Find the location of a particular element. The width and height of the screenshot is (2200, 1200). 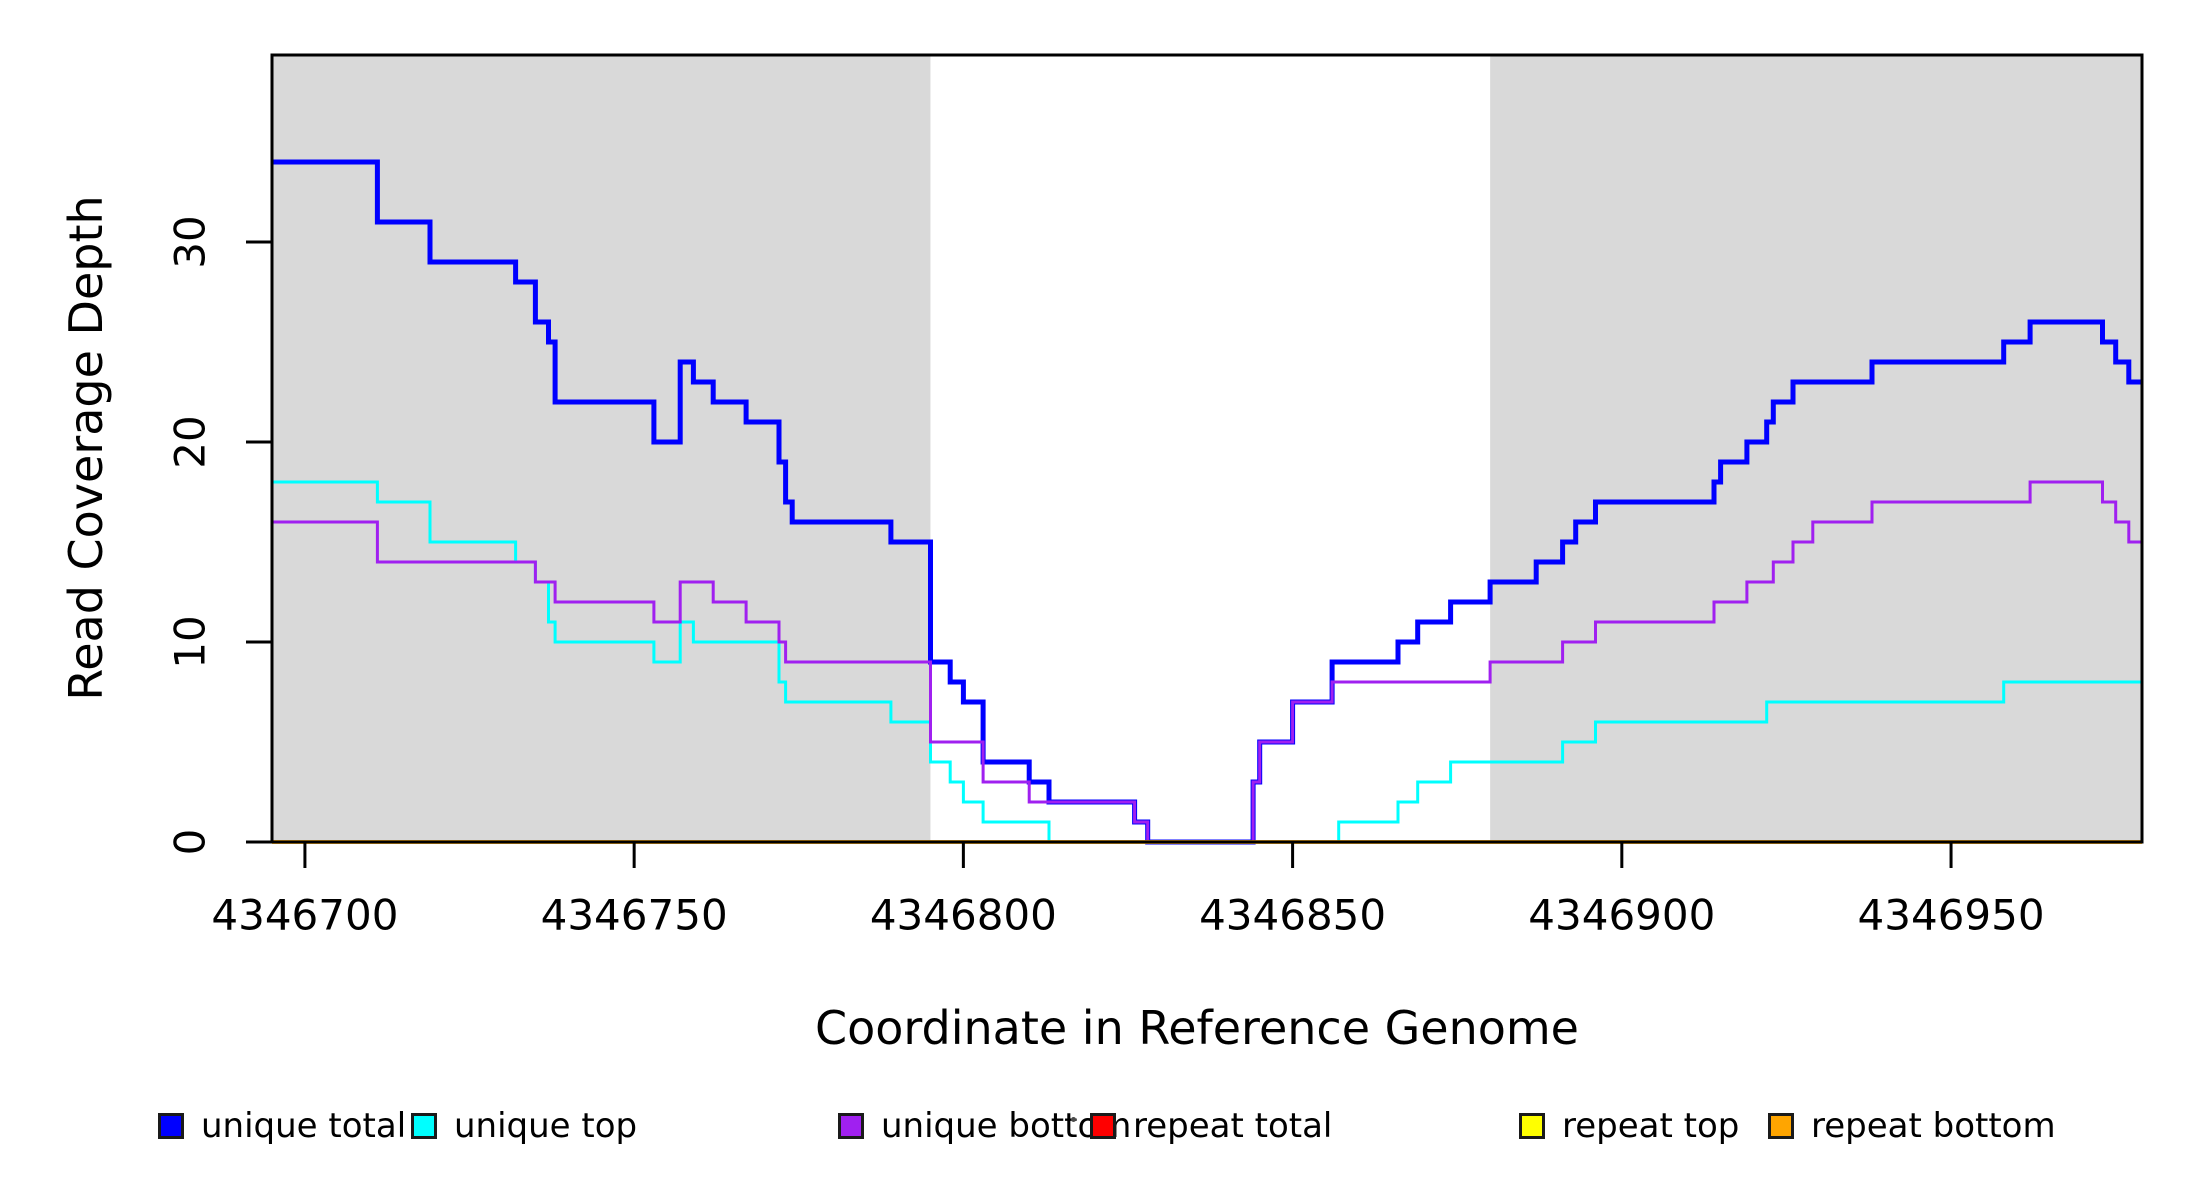

x-tick-label-4346750: 4346750 is located at coordinates (634, 915).